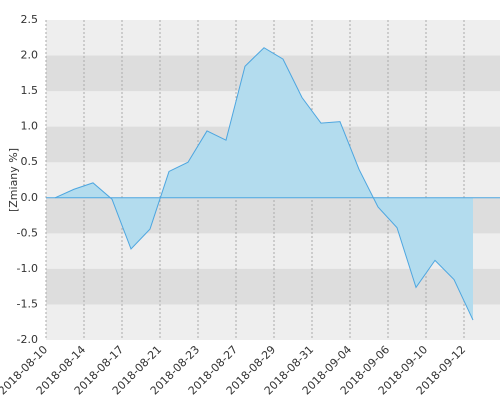 This screenshot has width=500, height=400. What do you see at coordinates (30, 90) in the screenshot?
I see `y-tick-label: 1.5` at bounding box center [30, 90].